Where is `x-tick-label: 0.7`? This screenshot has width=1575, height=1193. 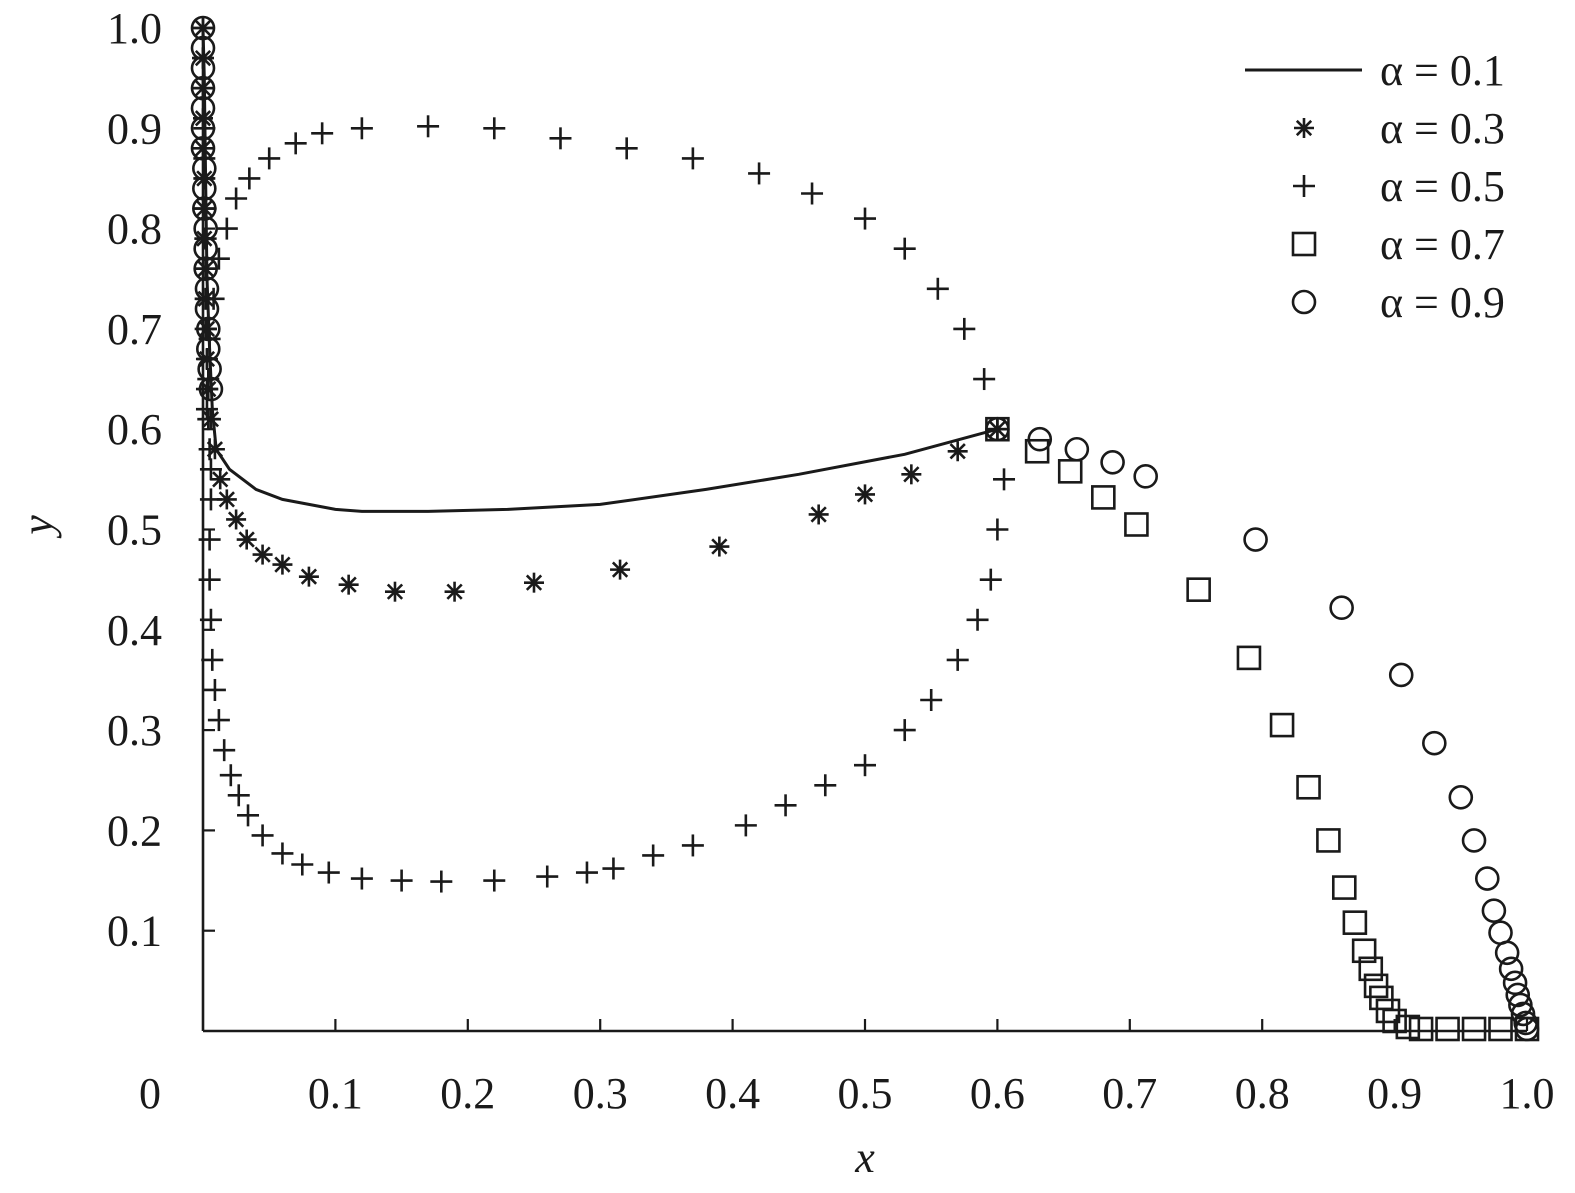 x-tick-label: 0.7 is located at coordinates (1129, 1093).